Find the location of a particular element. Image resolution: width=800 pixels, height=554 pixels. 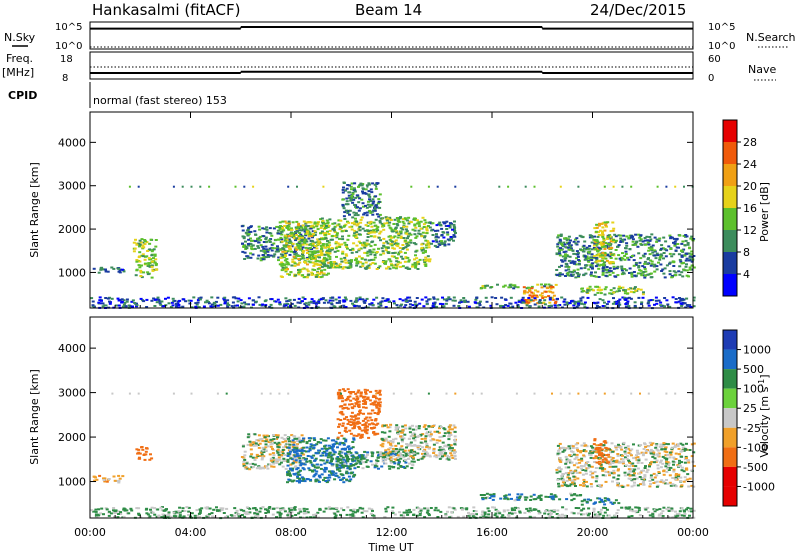

power-colorbar-label: Power [dB] is located at coordinates (764, 212).